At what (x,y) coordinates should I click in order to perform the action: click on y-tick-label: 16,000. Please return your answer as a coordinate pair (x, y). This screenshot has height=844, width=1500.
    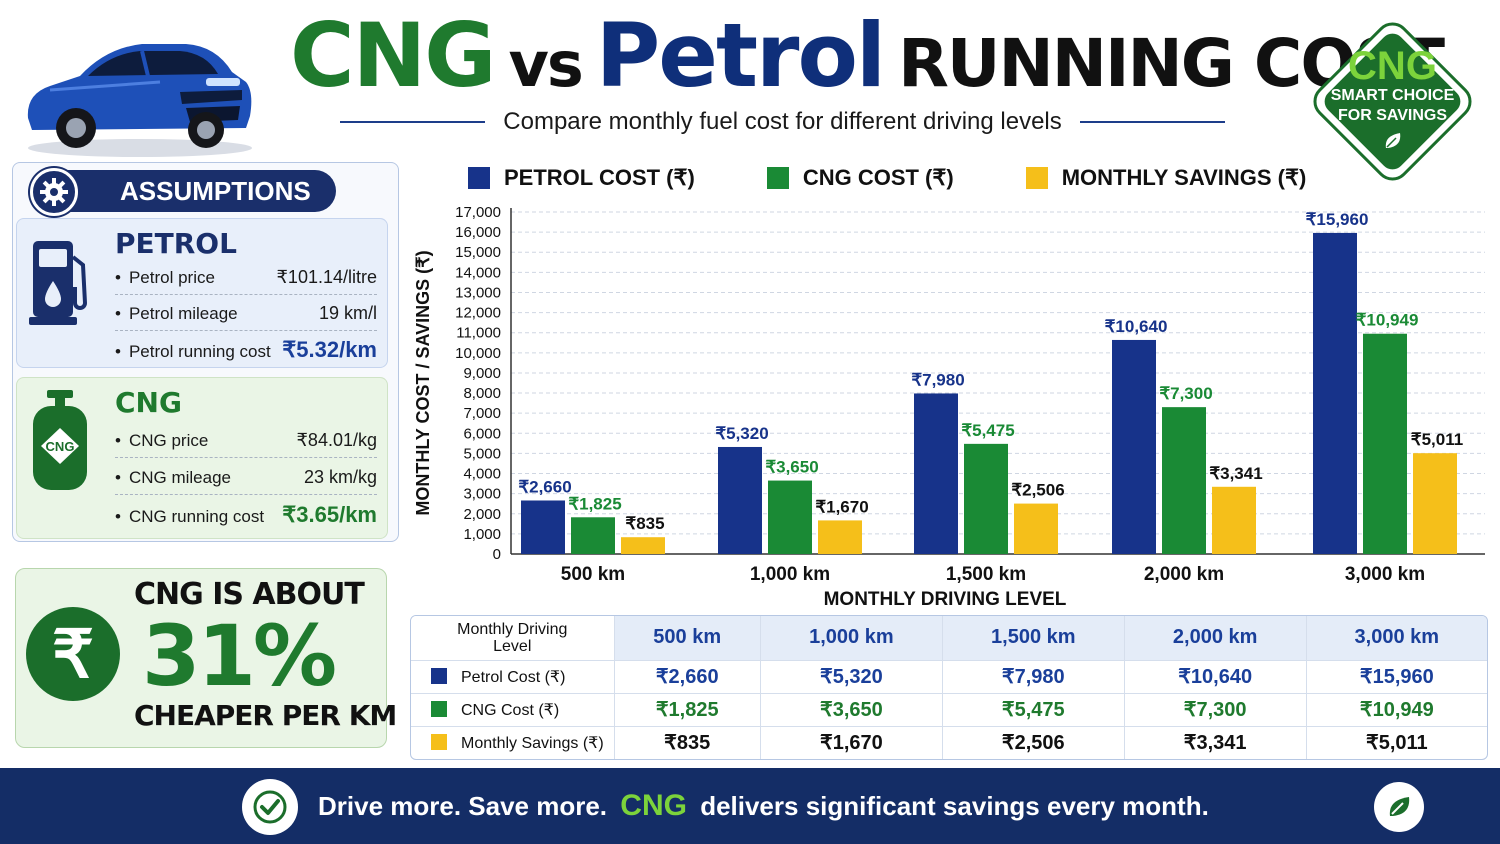
    Looking at the image, I should click on (478, 232).